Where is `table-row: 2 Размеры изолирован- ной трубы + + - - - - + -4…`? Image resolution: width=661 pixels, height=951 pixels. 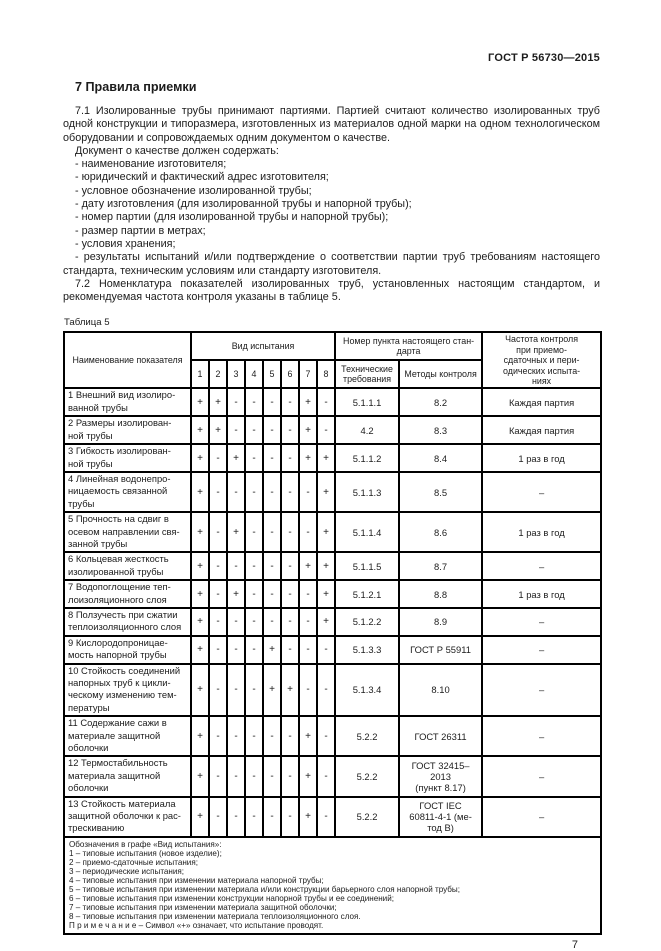
table-row: 2 Размеры изолирован- ной трубы + + - - - - + -4… is located at coordinates (333, 430).